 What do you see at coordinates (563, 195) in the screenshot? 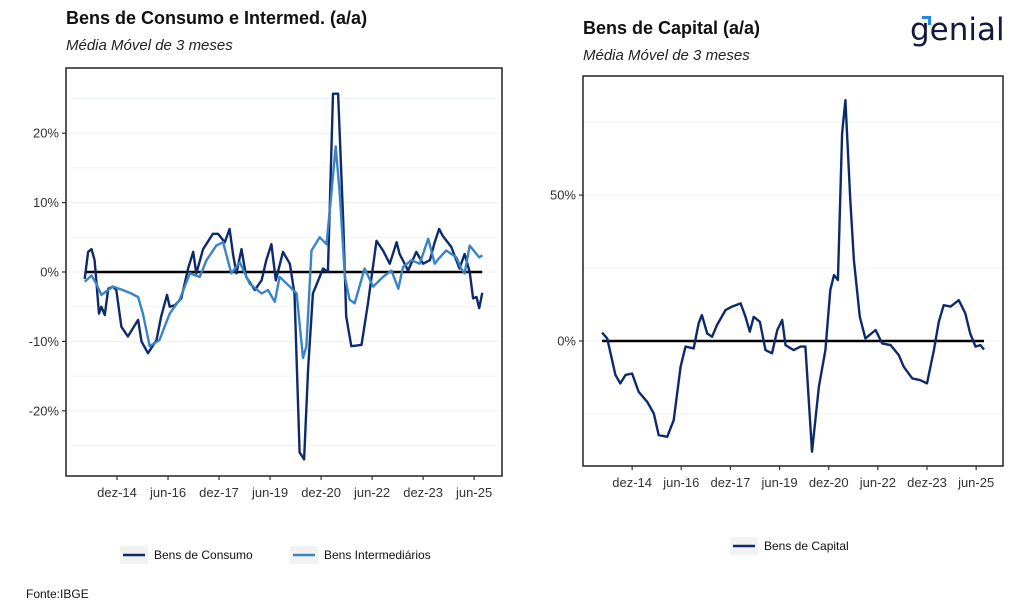
I see `y-tick-label: 50%` at bounding box center [563, 195].